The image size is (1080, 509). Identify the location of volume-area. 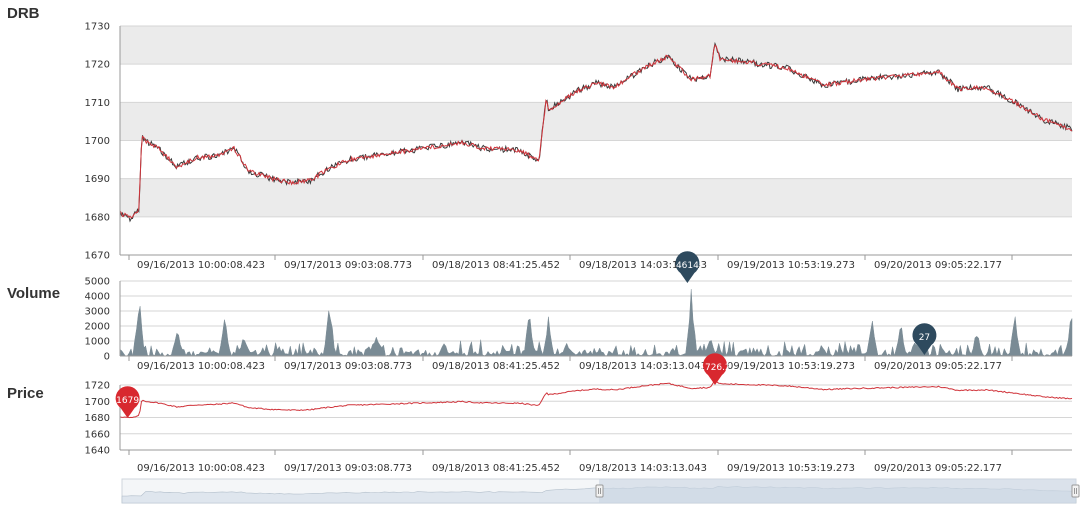
(596, 323).